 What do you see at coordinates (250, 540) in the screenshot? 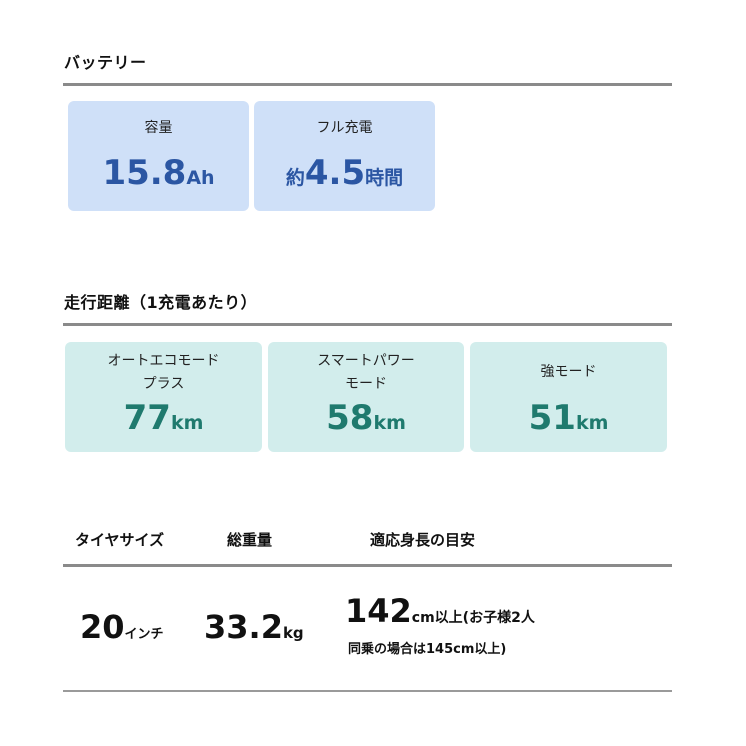
I see `weight-header: 総重量` at bounding box center [250, 540].